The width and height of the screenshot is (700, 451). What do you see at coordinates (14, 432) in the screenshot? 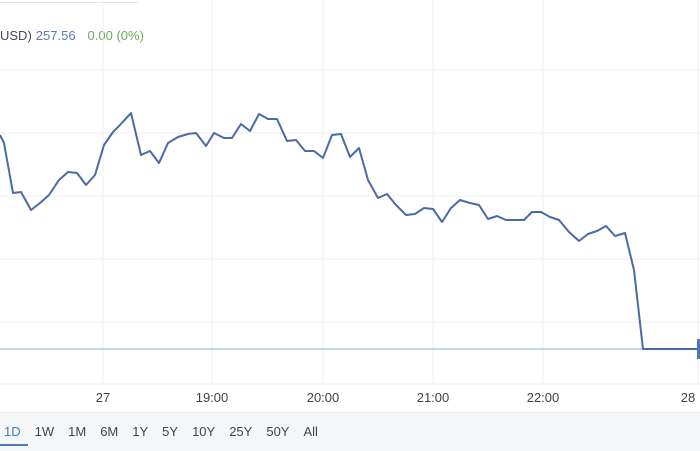
I see `range-tab-1d: 1D` at bounding box center [14, 432].